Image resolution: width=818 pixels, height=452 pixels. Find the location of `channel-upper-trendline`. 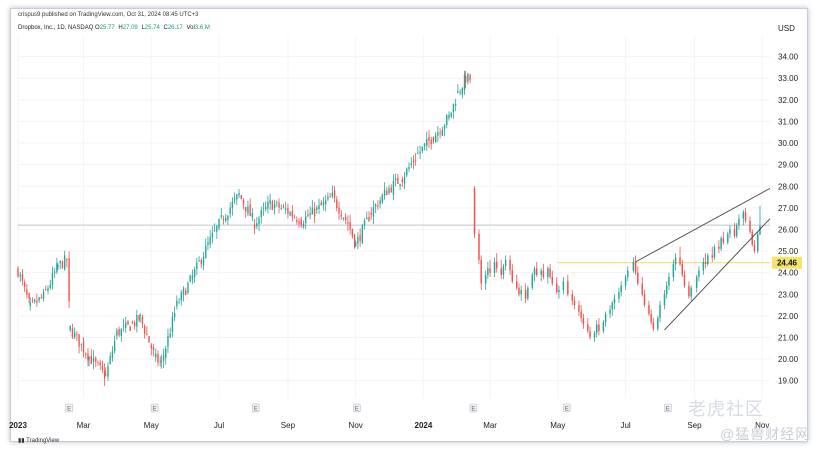

channel-upper-trendline is located at coordinates (703, 225).